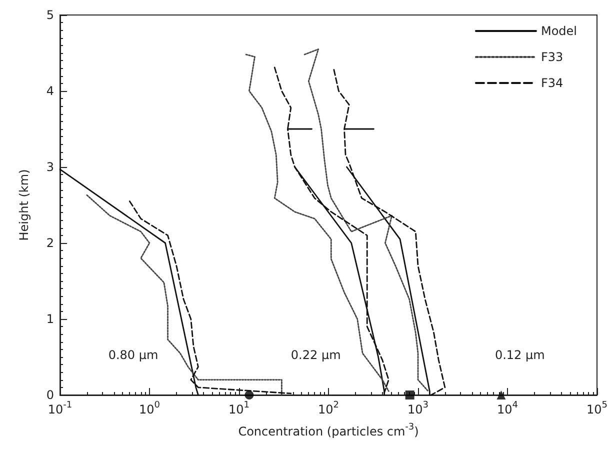 The height and width of the screenshot is (450, 612). Describe the element at coordinates (50, 319) in the screenshot. I see `y-tick-label: 1` at that location.